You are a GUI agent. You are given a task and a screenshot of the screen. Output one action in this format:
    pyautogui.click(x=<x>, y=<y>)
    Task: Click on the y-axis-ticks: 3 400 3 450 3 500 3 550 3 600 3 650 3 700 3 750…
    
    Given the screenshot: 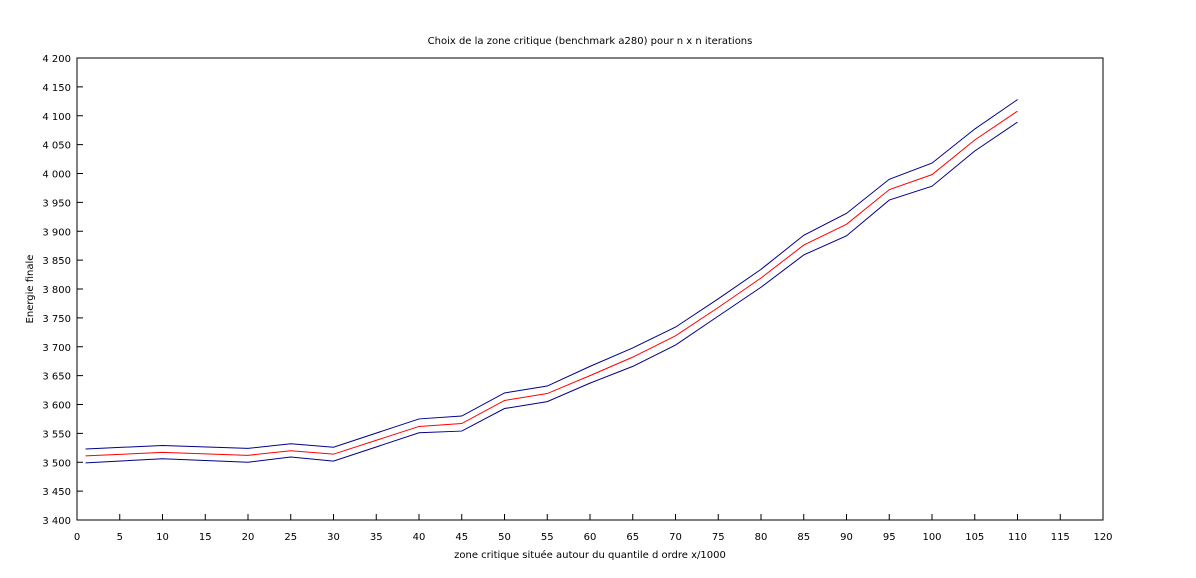 What is the action you would take?
    pyautogui.click(x=62, y=290)
    